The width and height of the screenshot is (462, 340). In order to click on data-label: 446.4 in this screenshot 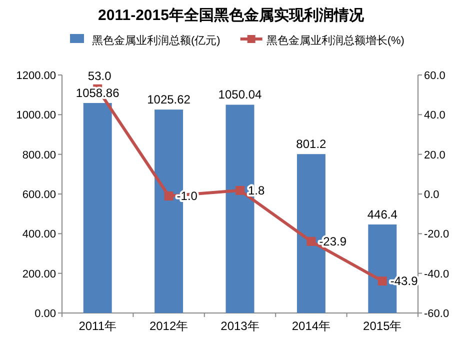, I will do `click(382, 214)`.